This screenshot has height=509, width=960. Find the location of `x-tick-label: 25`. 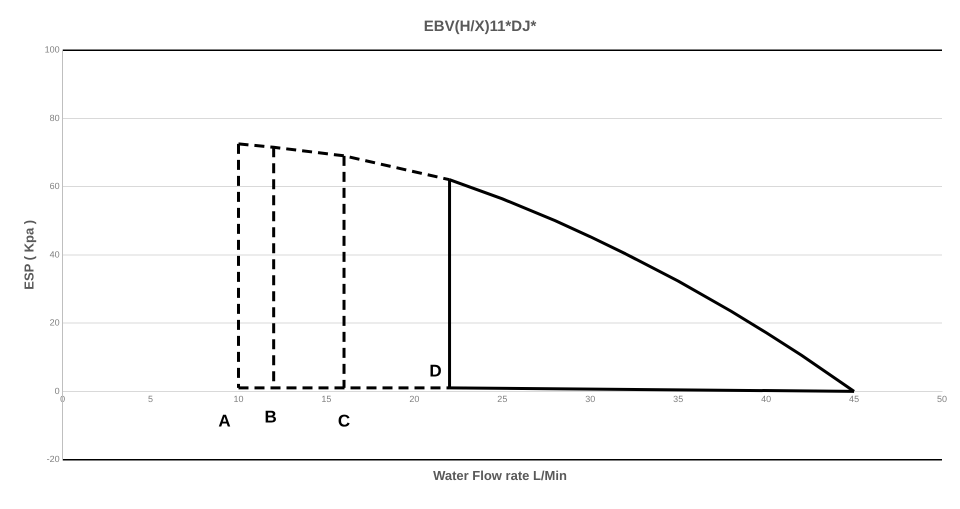

x-tick-label: 25 is located at coordinates (502, 399).